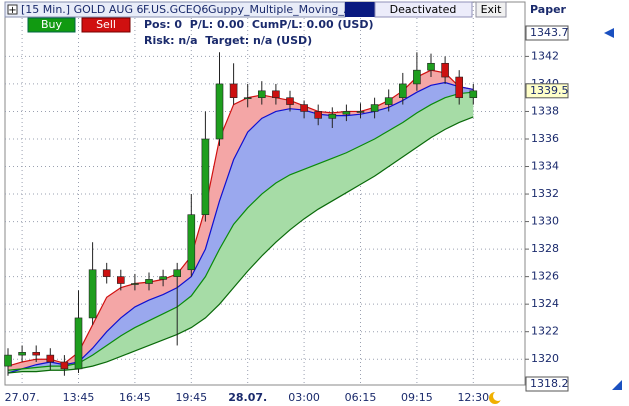 The width and height of the screenshot is (629, 406). Describe the element at coordinates (473, 397) in the screenshot. I see `x-tick-label: 12:30` at that location.